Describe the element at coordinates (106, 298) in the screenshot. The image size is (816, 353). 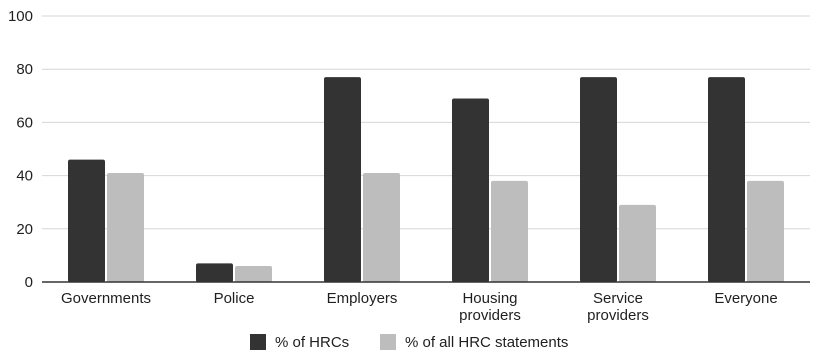
I see `x-category-label: Governments` at that location.